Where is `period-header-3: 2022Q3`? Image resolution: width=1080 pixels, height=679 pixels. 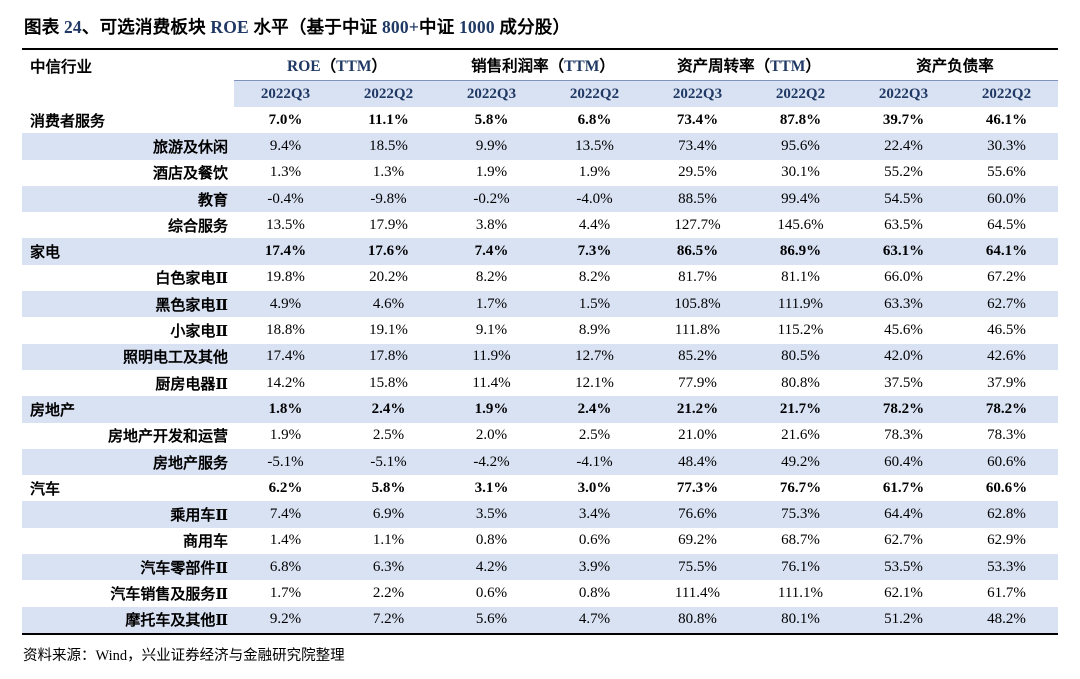
period-header-3: 2022Q3 is located at coordinates (491, 93).